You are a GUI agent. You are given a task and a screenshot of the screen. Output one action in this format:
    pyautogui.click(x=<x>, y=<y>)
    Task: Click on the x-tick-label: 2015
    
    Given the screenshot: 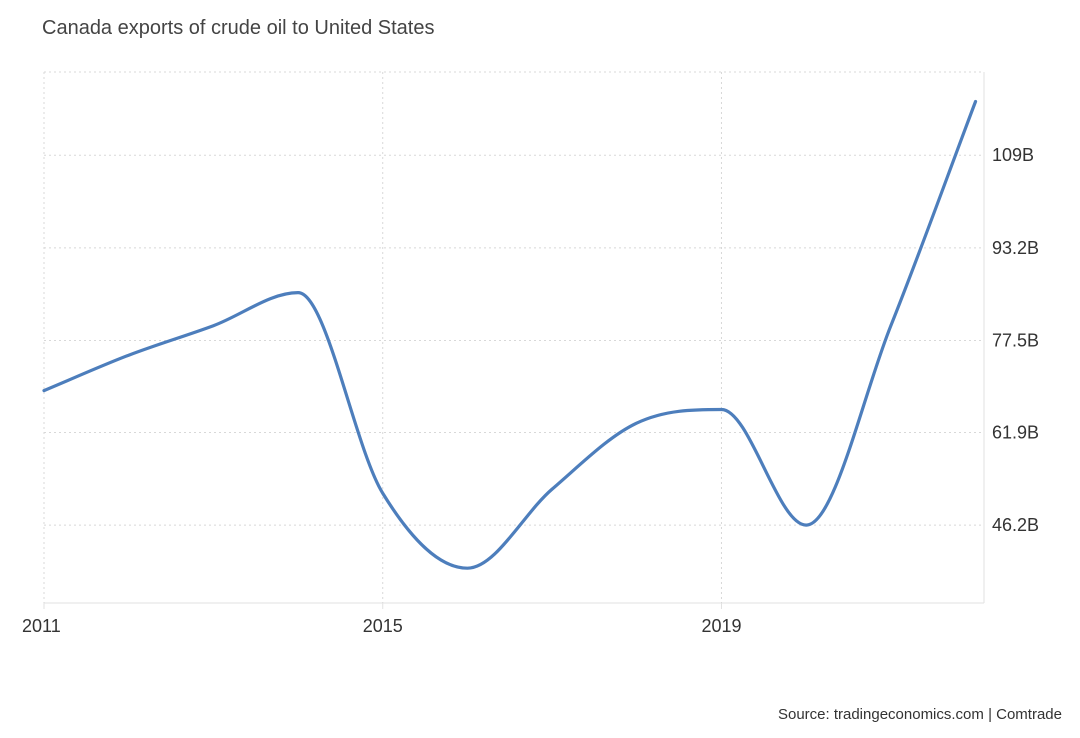 What is the action you would take?
    pyautogui.click(x=383, y=626)
    